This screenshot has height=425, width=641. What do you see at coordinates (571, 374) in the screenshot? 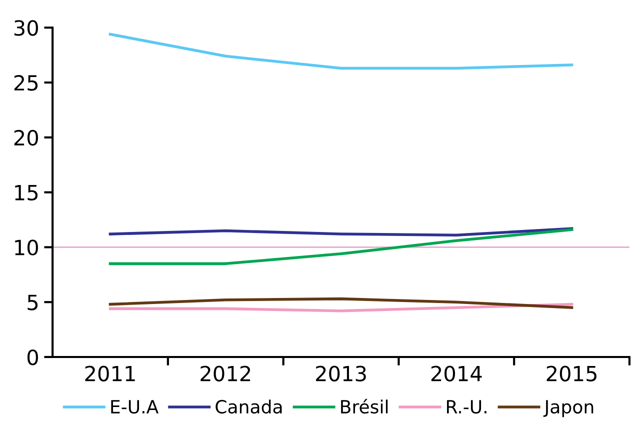
I see `x-tick-label: 2015` at bounding box center [571, 374].